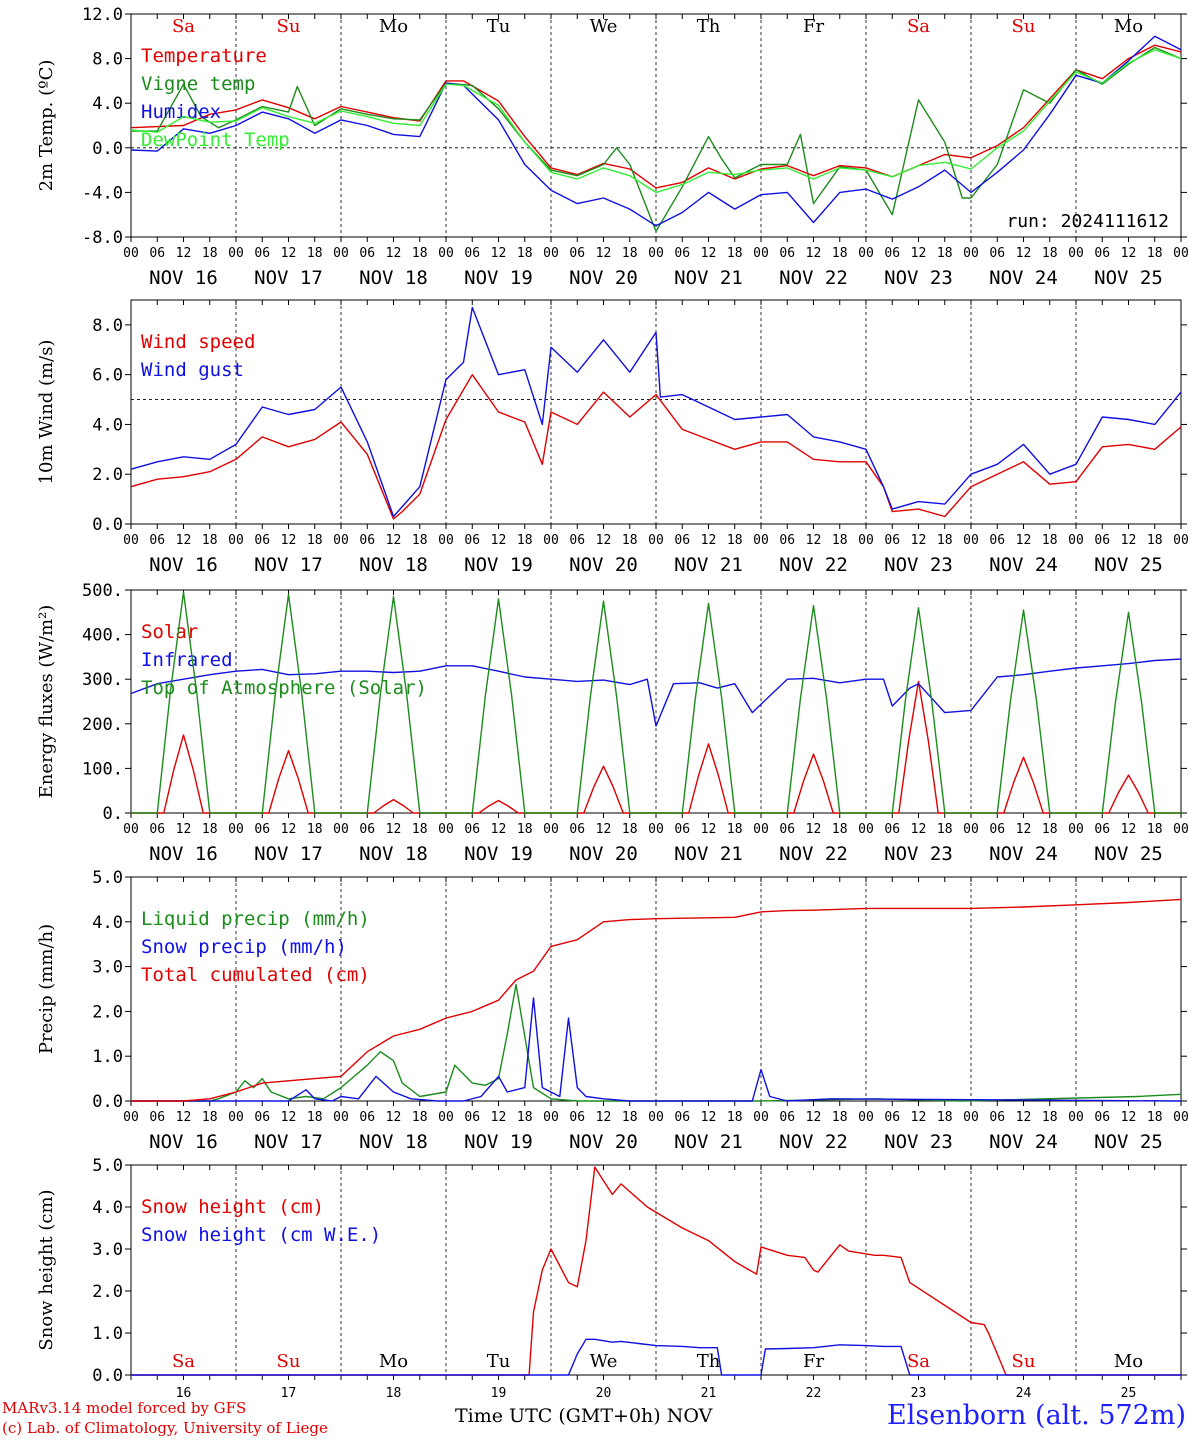 Image resolution: width=1194 pixels, height=1440 pixels. What do you see at coordinates (1128, 26) in the screenshot?
I see `day-name-label: Mo` at bounding box center [1128, 26].